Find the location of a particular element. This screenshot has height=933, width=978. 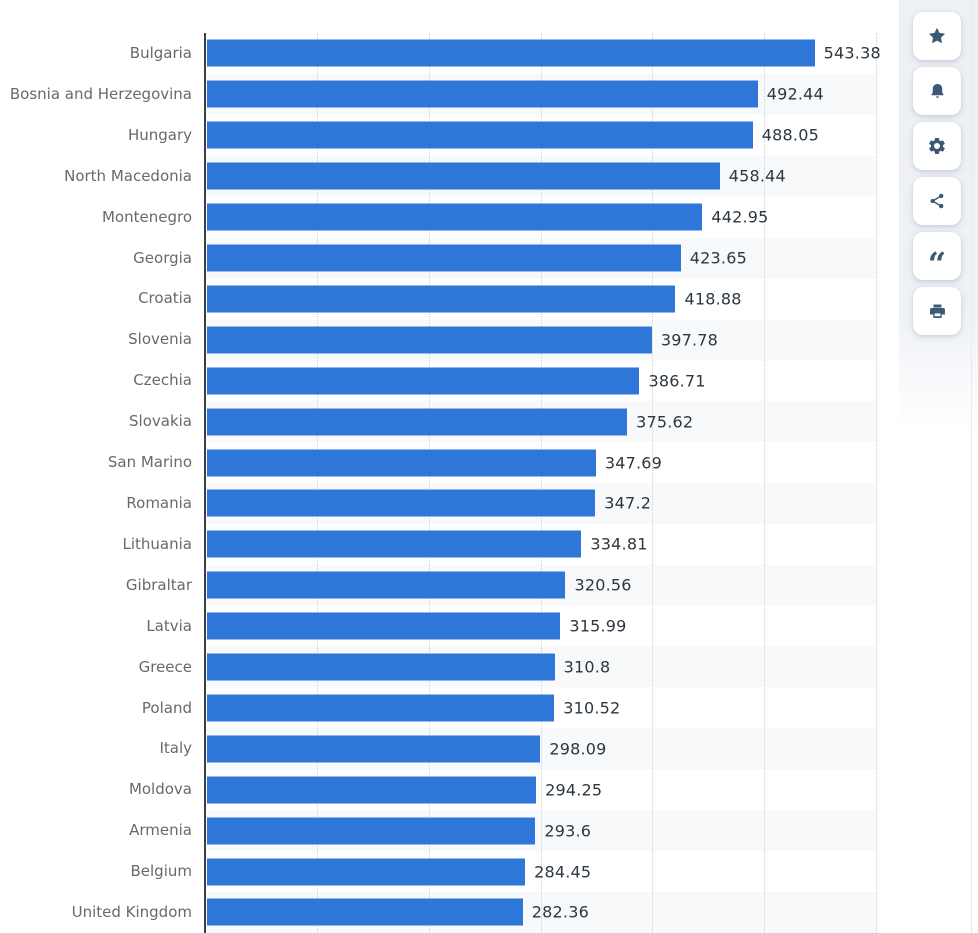

value-label: 543.38 is located at coordinates (852, 53).